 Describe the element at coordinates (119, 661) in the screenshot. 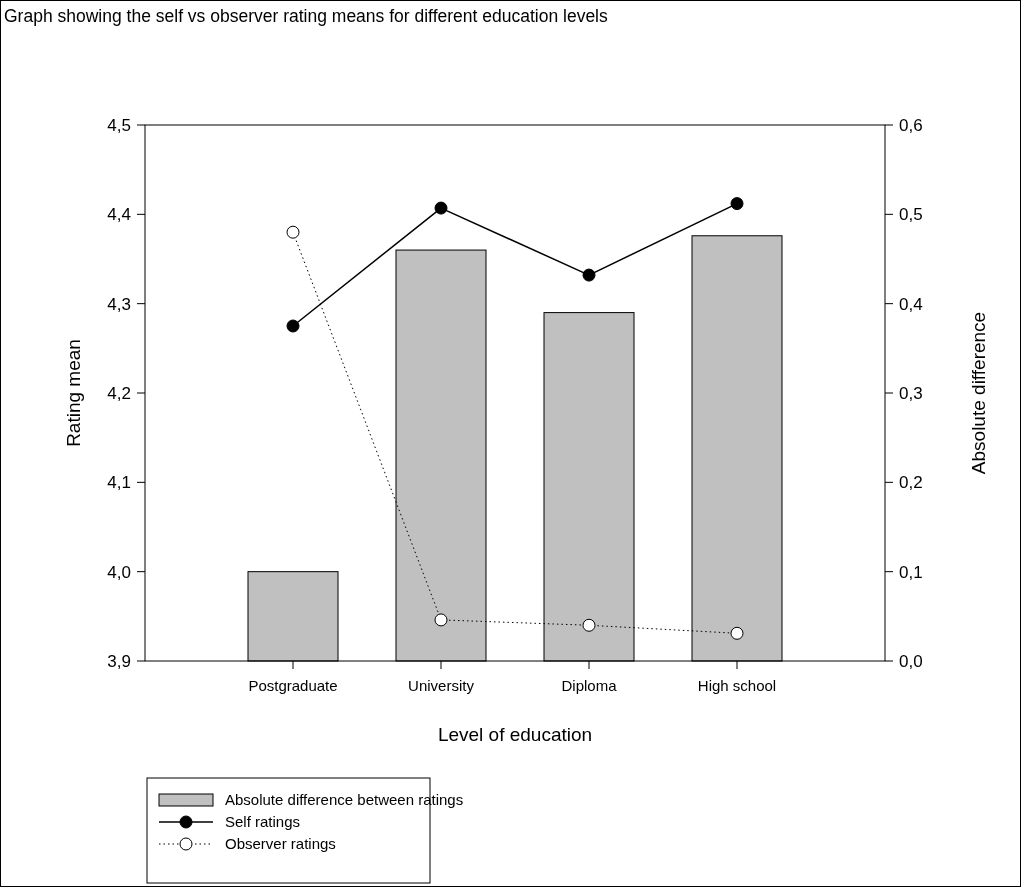

I see `y-tick-label: 3,9` at that location.